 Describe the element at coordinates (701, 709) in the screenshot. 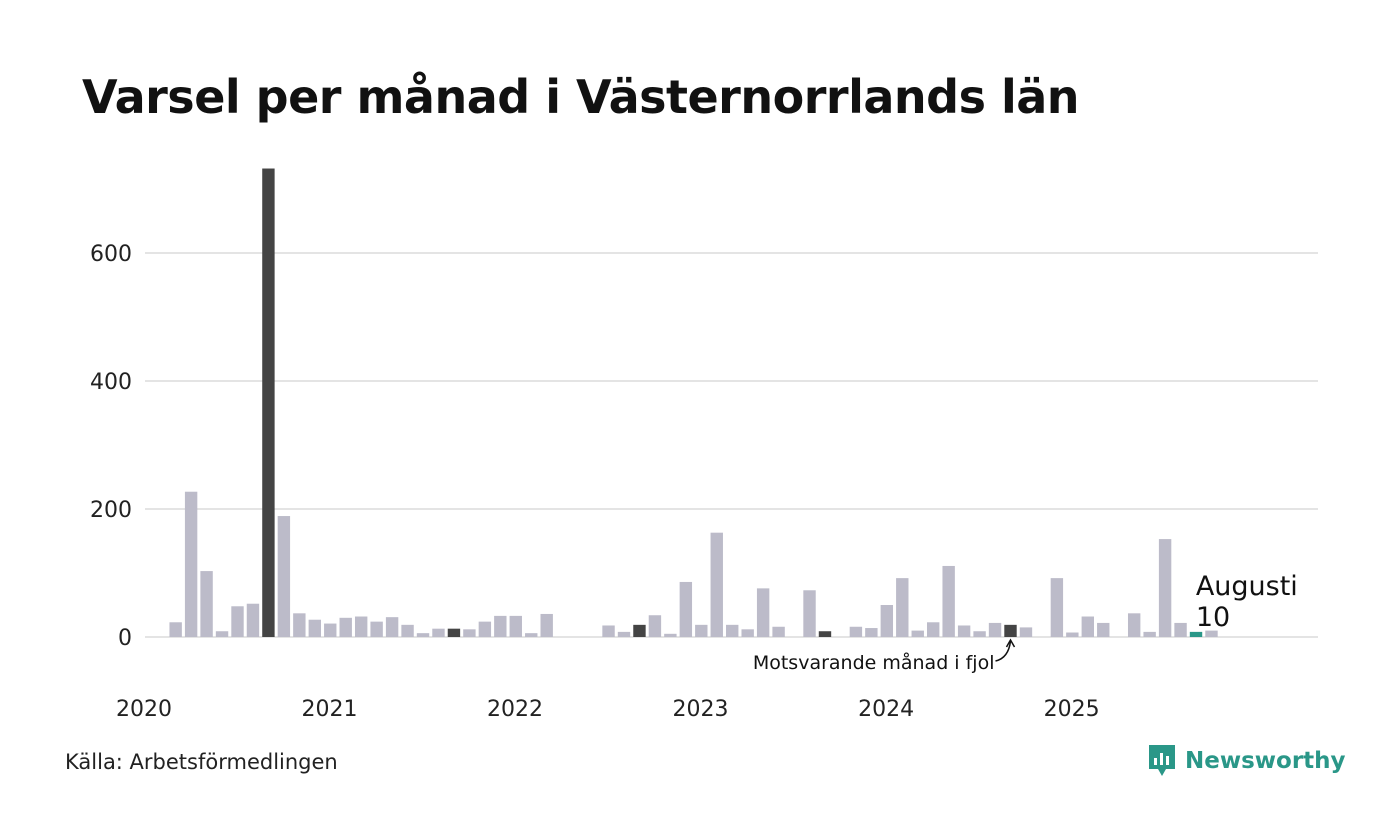

I see `x-tick-label: 2023` at that location.